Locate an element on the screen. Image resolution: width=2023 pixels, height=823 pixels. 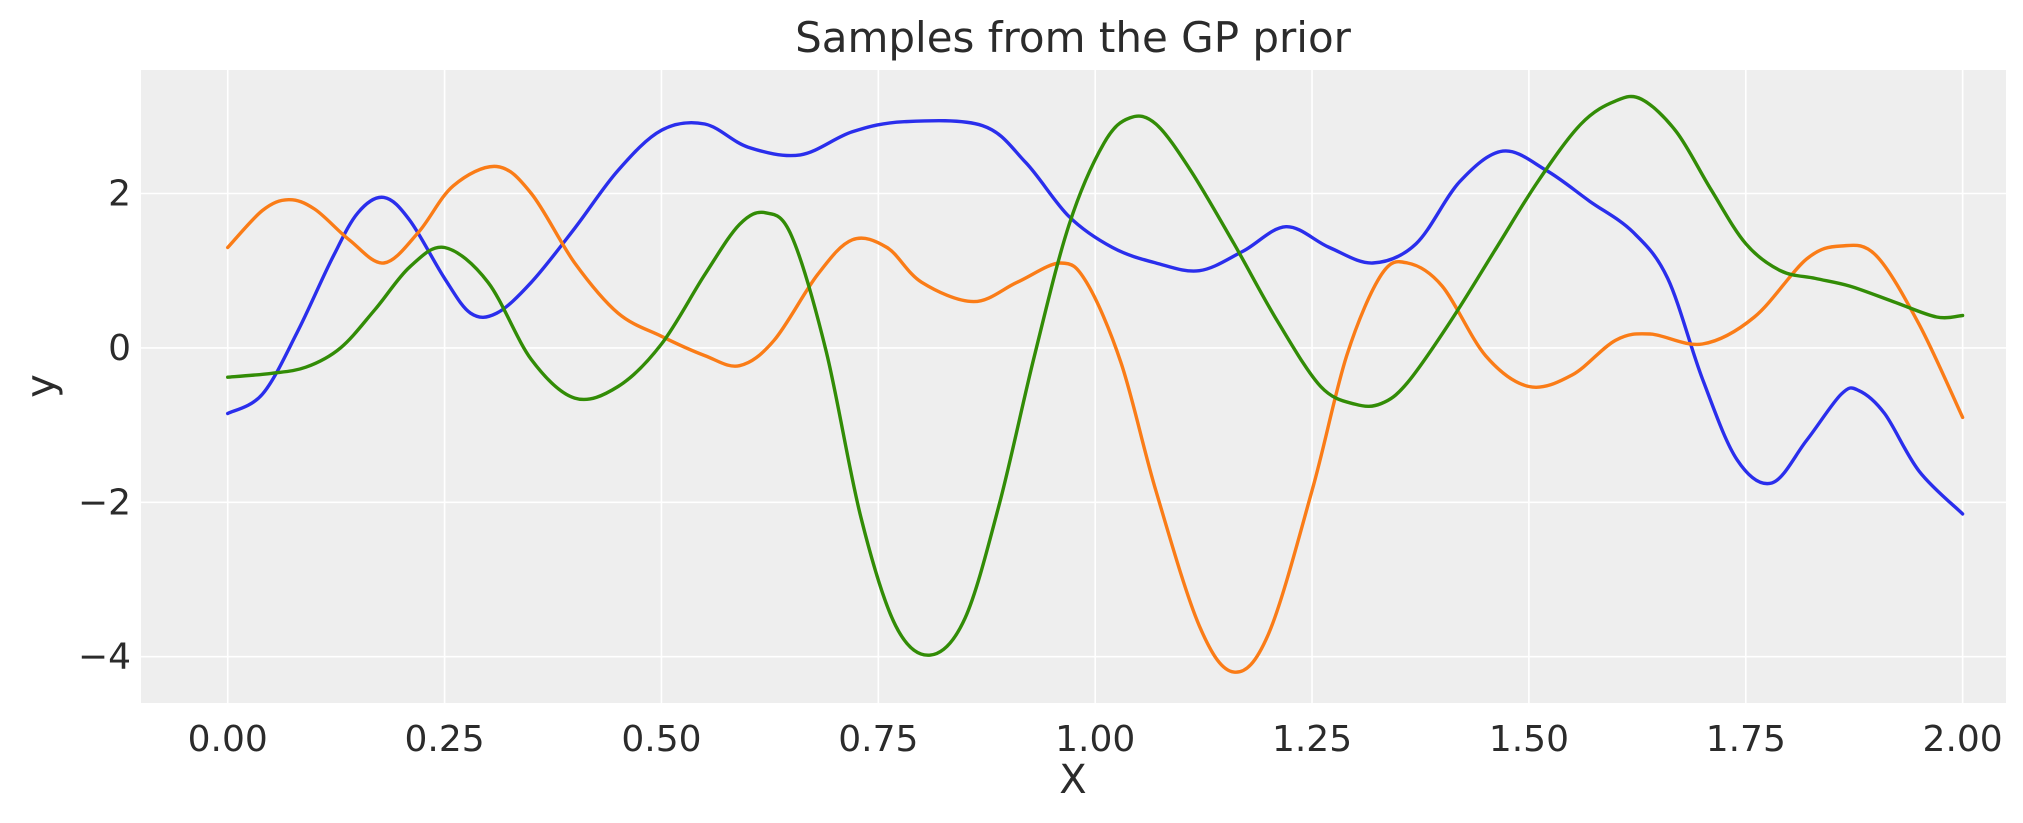
y-tick-label: 2 is located at coordinates (119, 194).